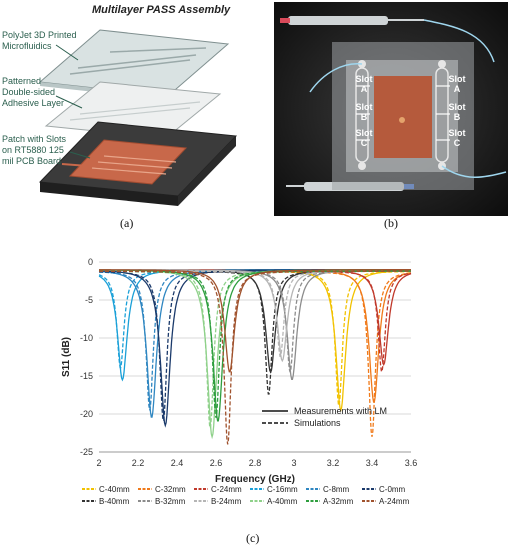 The height and width of the screenshot is (550, 508). What do you see at coordinates (253, 538) in the screenshot?
I see `caption-c: (c)` at bounding box center [253, 538].